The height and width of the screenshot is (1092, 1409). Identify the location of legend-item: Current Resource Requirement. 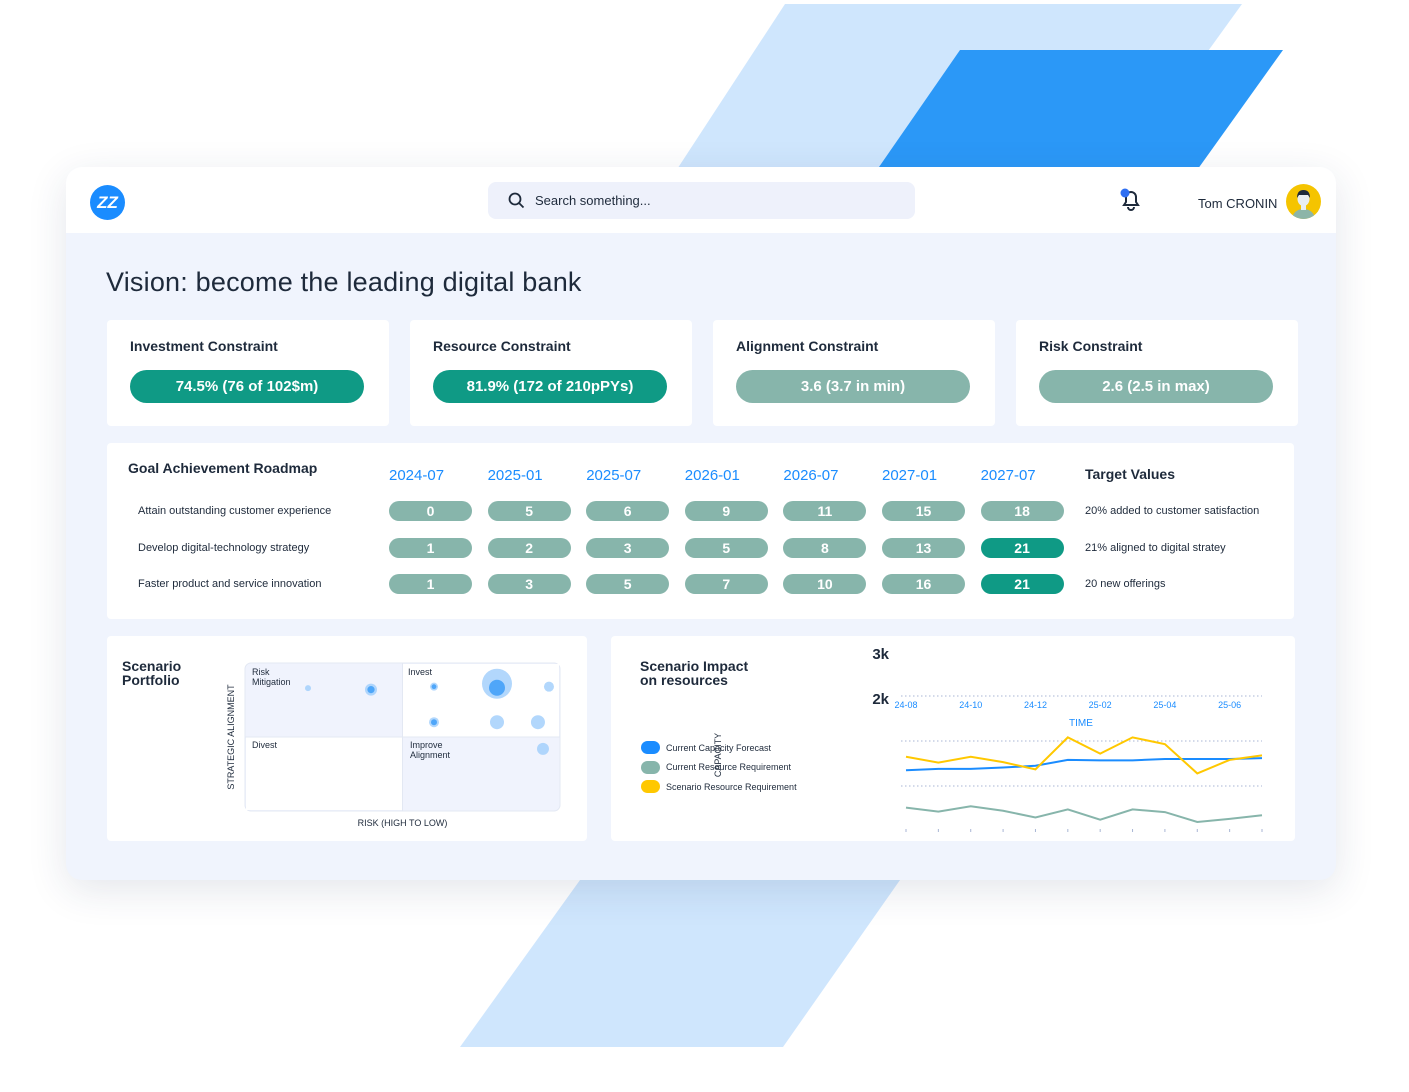
(716, 767).